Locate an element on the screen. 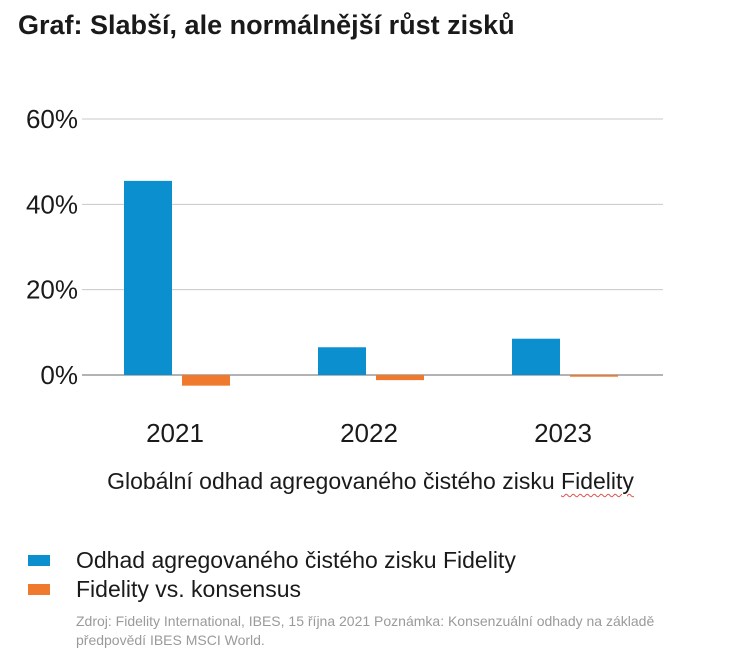 The height and width of the screenshot is (662, 741). x-tick-label: 2021 is located at coordinates (175, 433).